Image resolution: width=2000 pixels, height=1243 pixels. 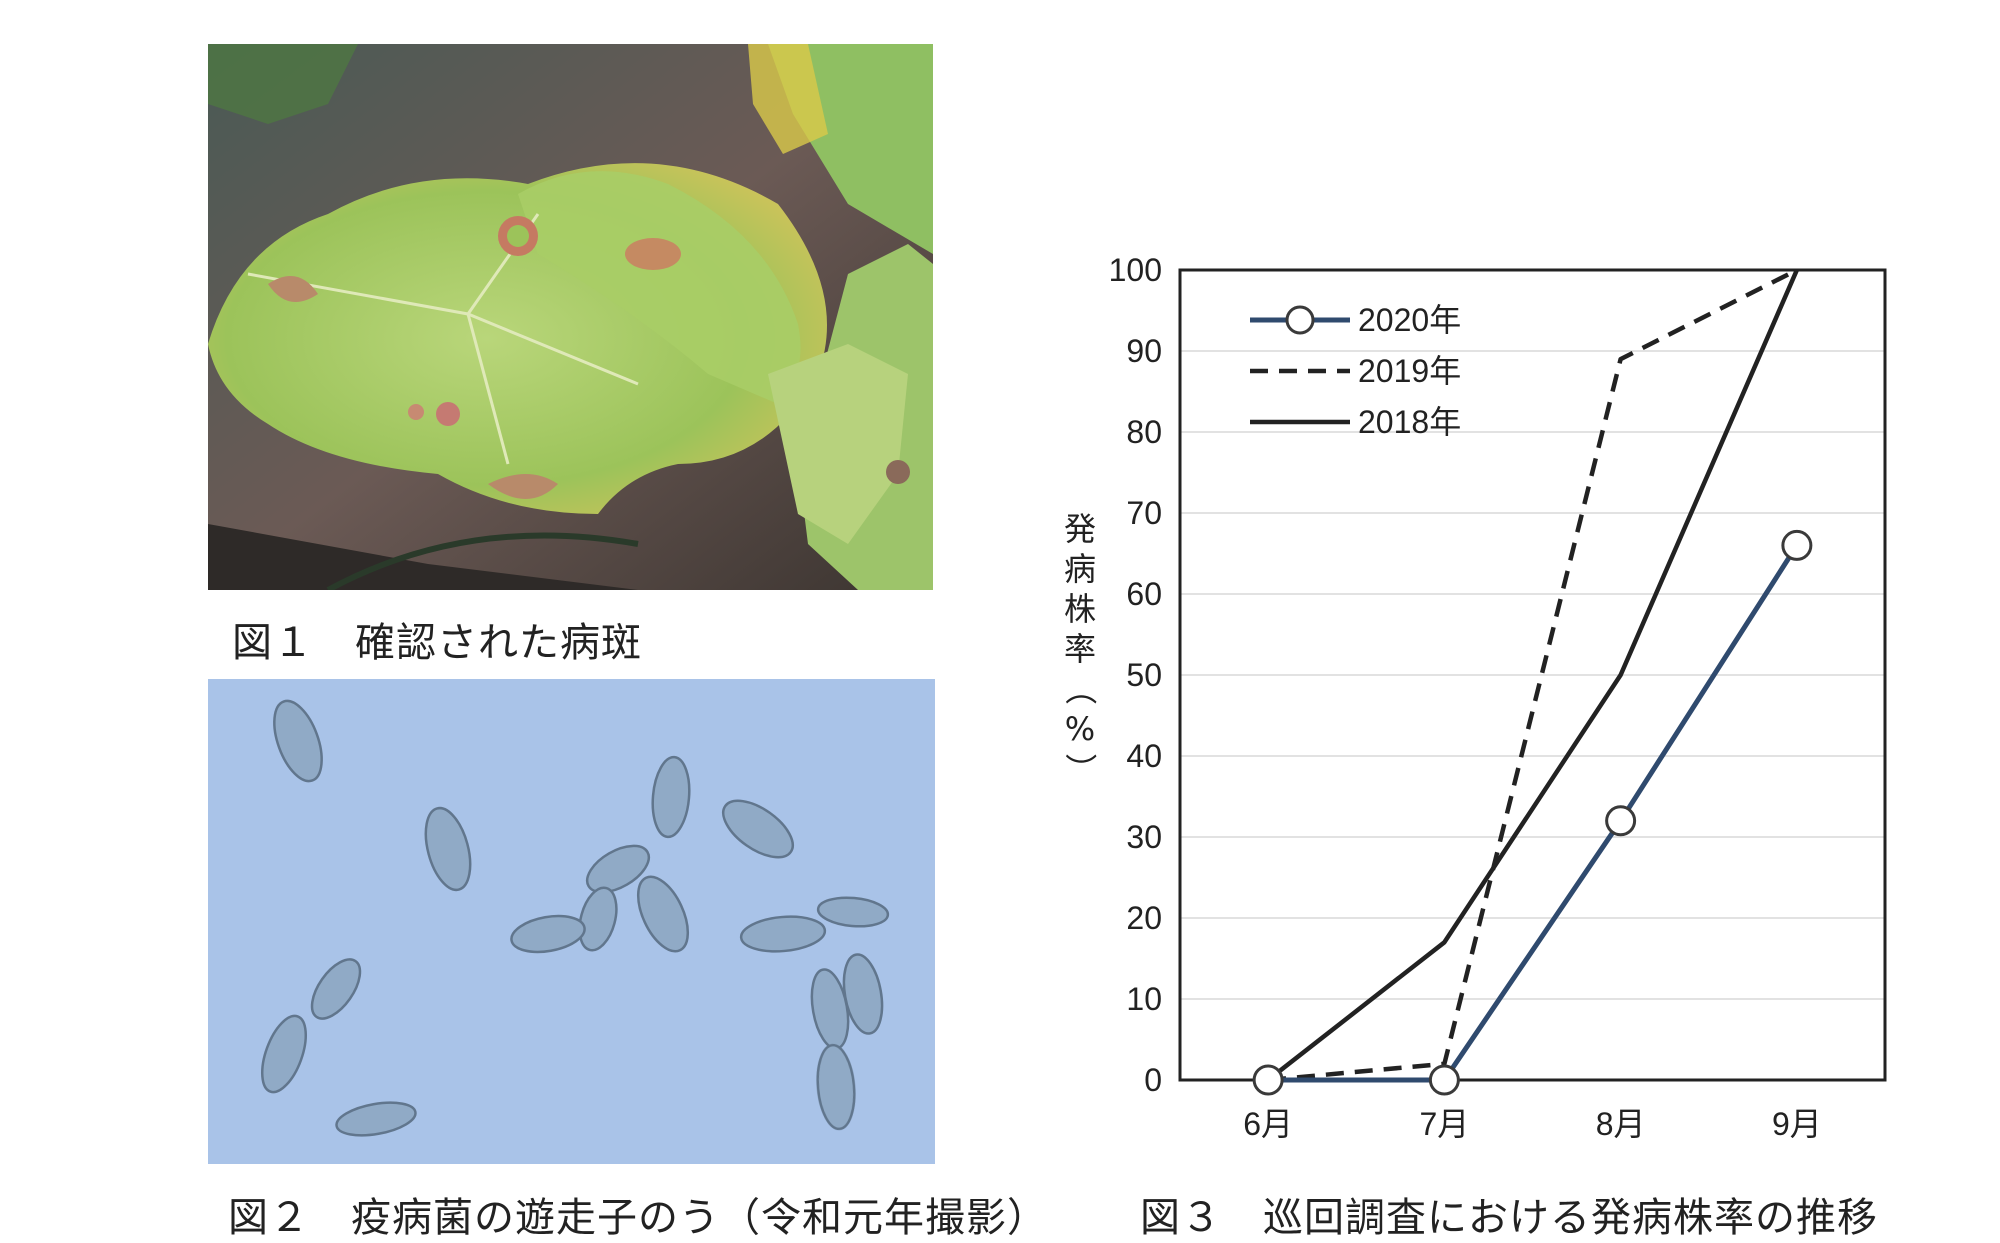 I want to click on x-tick-label: 8月, so click(x=1621, y=1124).